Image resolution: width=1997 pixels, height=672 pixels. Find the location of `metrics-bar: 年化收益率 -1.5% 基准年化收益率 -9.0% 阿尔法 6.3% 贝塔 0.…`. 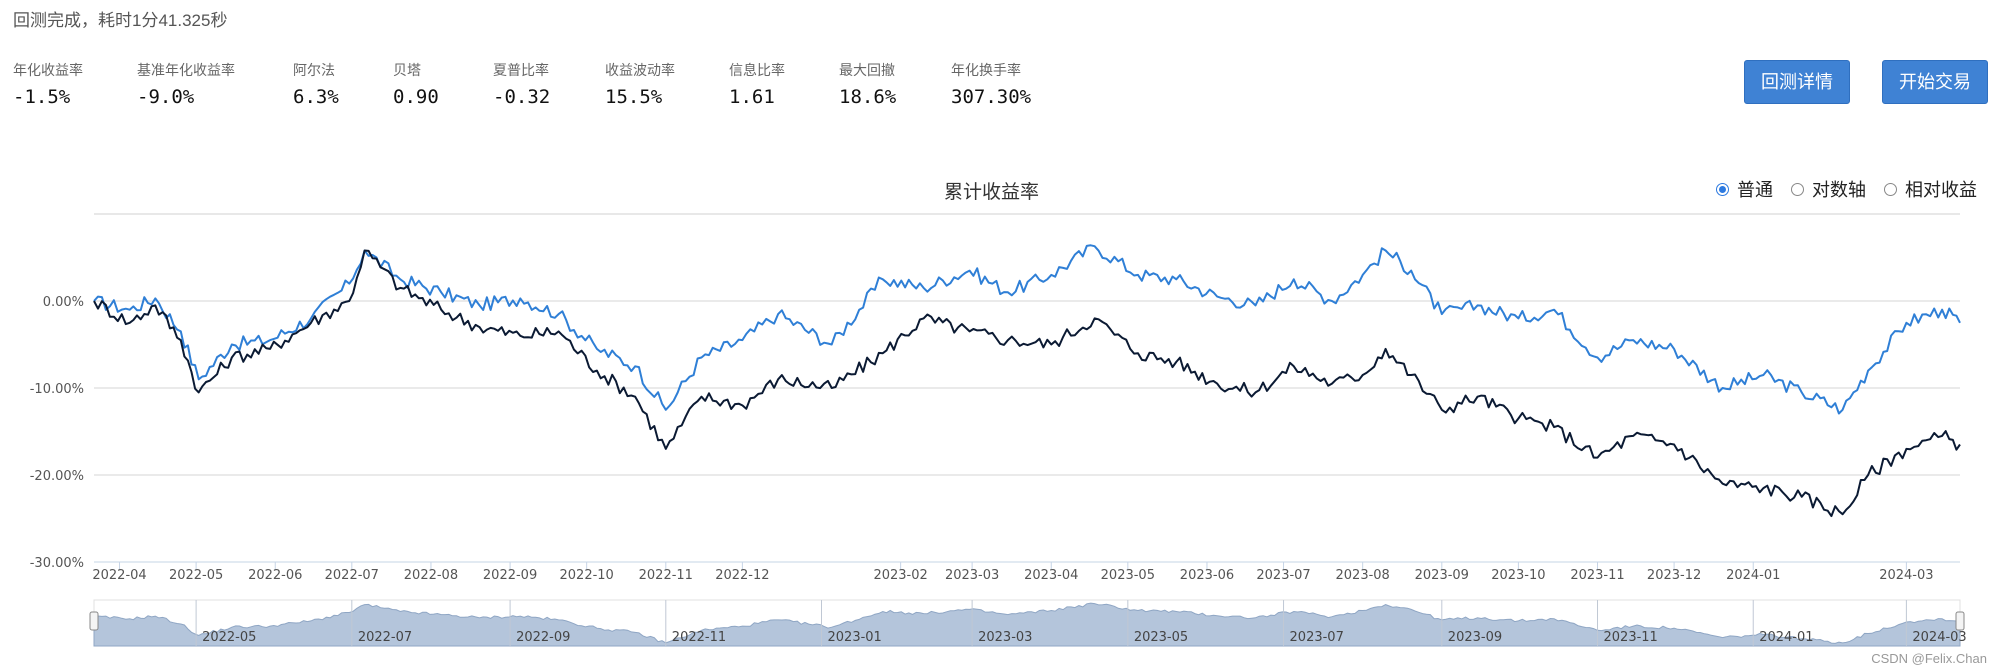

metrics-bar: 年化收益率 -1.5% 基准年化收益率 -9.0% 阿尔法 6.3% 贝塔 0.… is located at coordinates (547, 84).